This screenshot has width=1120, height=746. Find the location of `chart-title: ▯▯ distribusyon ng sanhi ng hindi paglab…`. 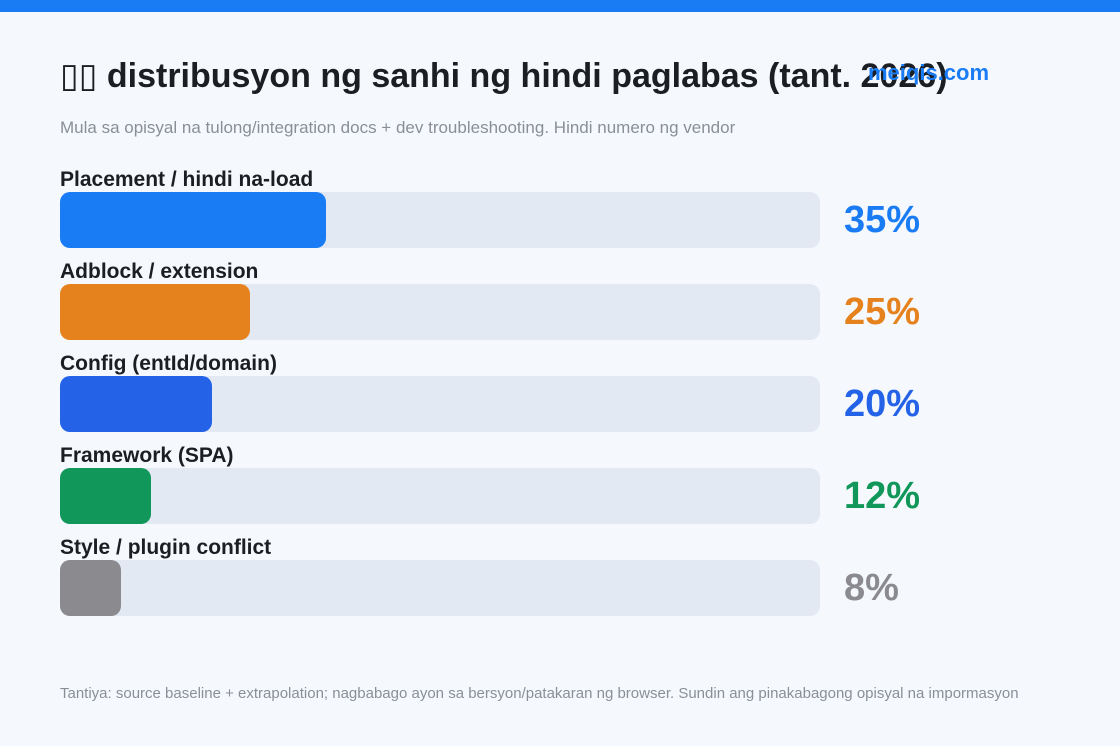

chart-title: ▯▯ distribusyon ng sanhi ng hindi paglab… is located at coordinates (504, 76).